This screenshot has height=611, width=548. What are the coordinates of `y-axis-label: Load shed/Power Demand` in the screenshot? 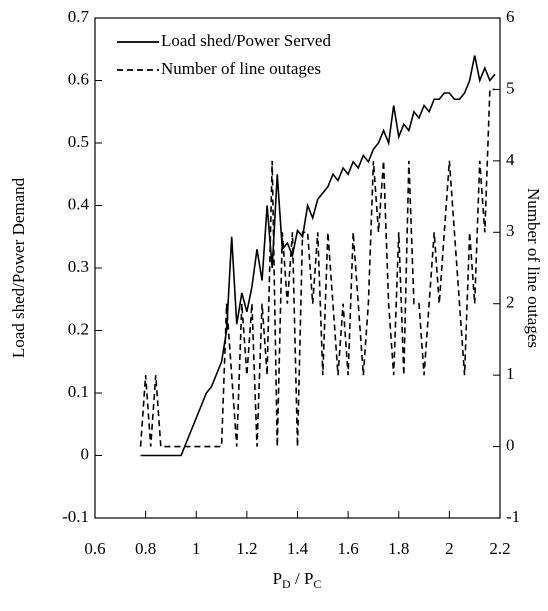 It's located at (18, 267).